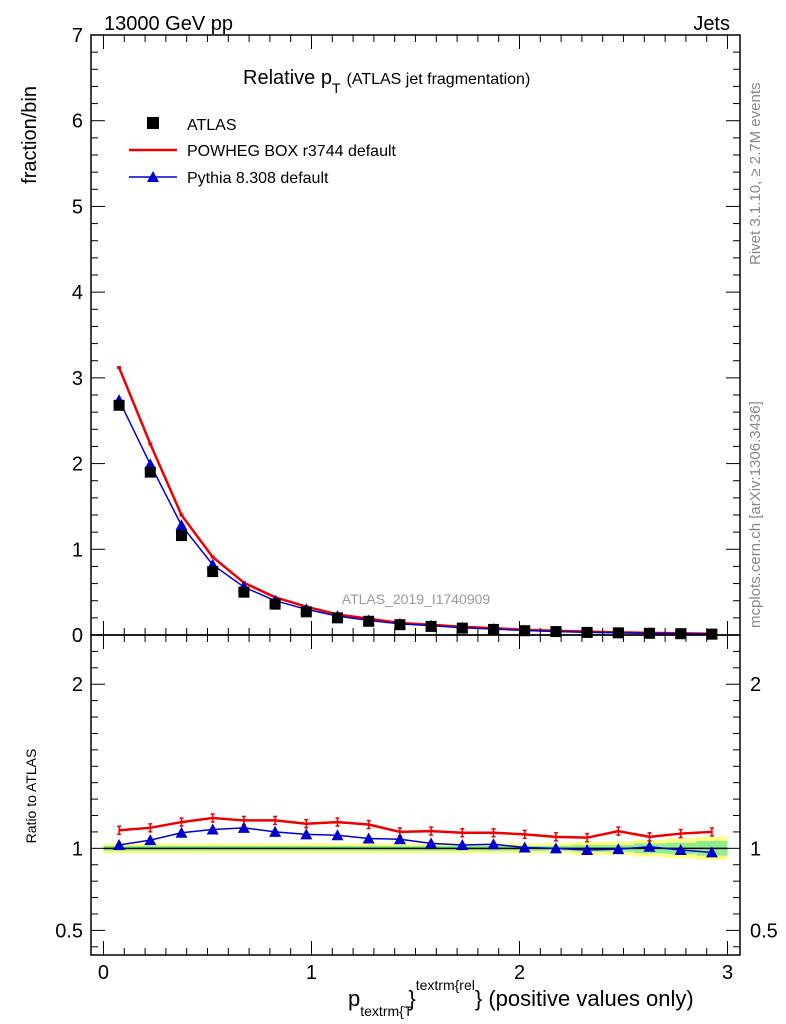  I want to click on main-ytick-label: 2, so click(77, 465).